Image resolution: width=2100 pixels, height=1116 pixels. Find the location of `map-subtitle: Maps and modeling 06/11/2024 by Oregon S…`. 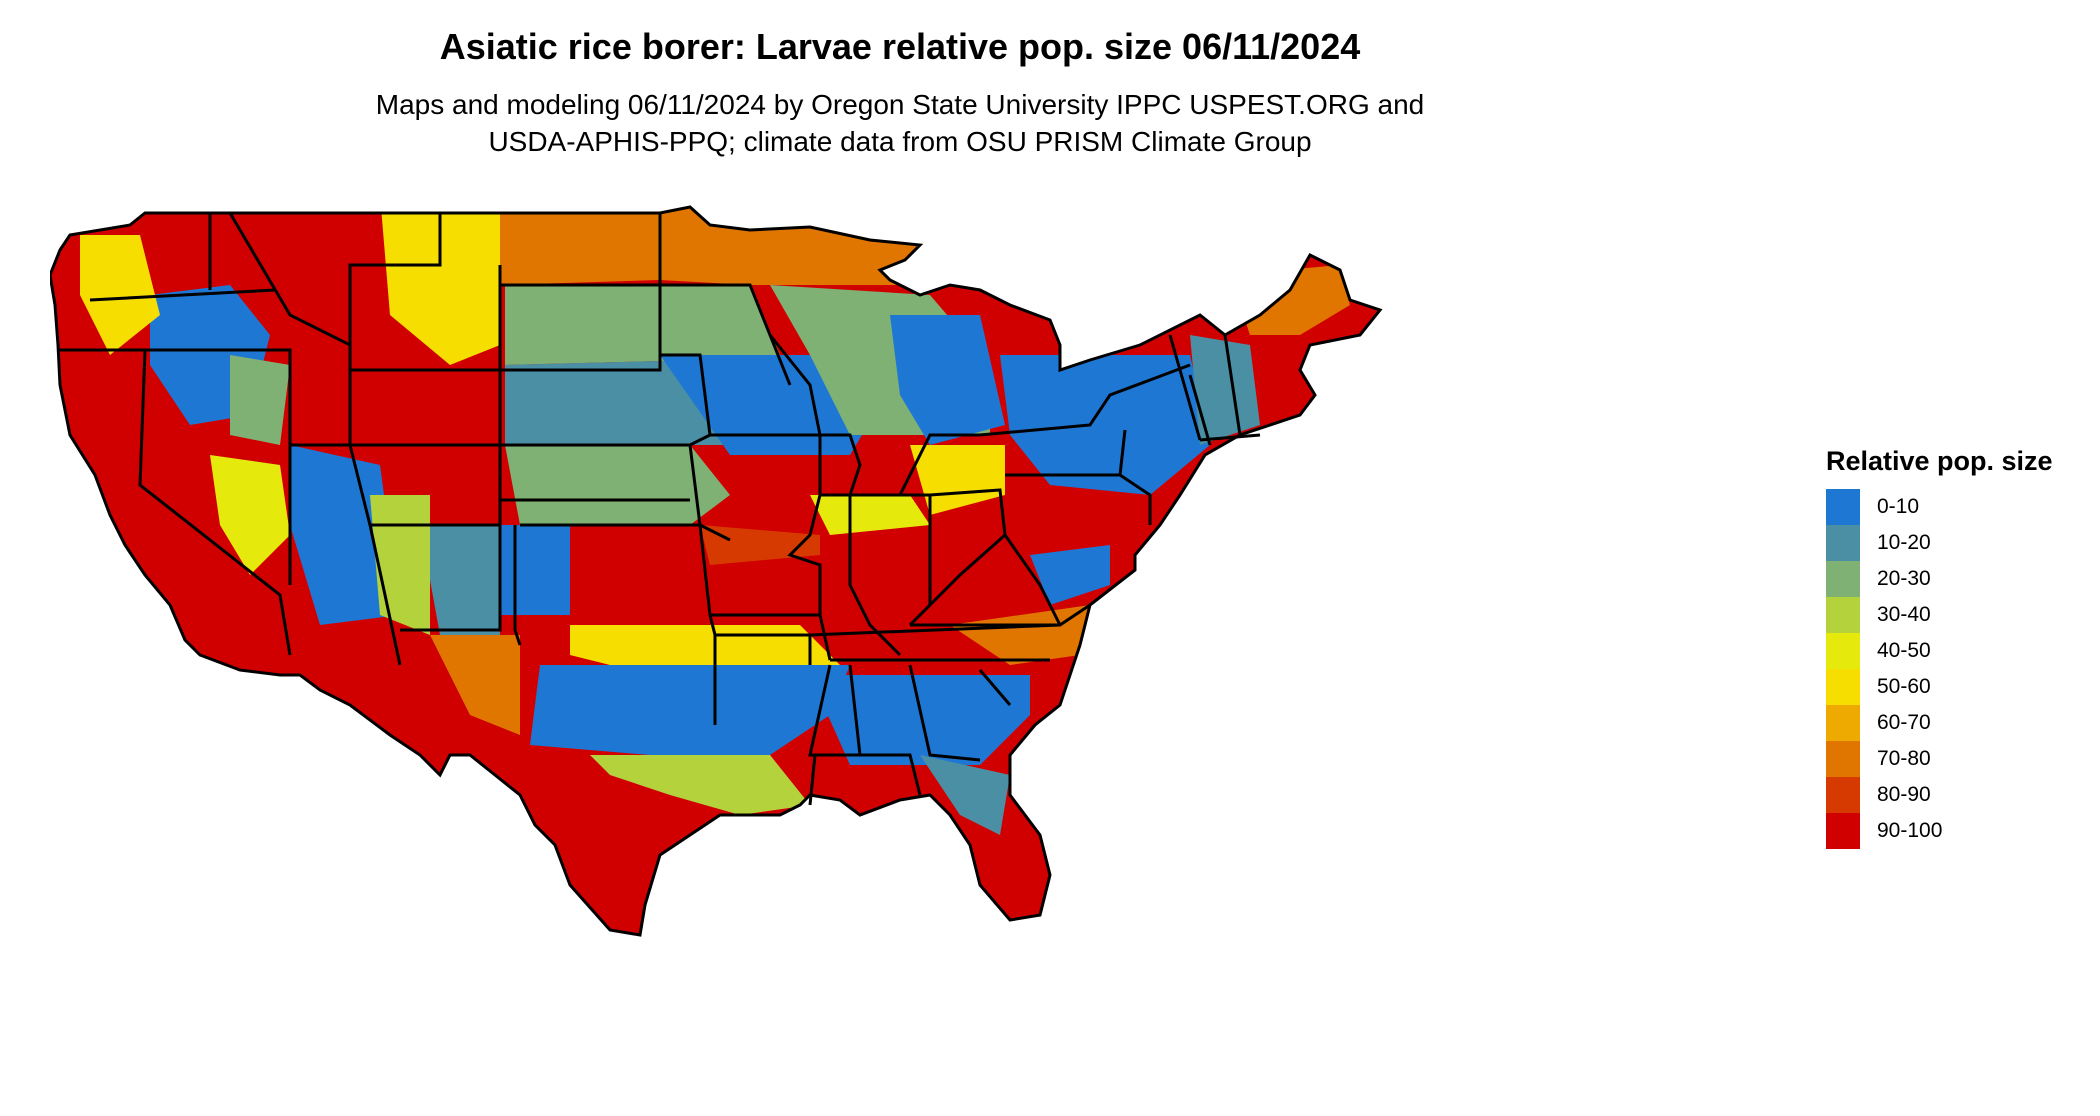

map-subtitle: Maps and modeling 06/11/2024 by Oregon S… is located at coordinates (900, 123).